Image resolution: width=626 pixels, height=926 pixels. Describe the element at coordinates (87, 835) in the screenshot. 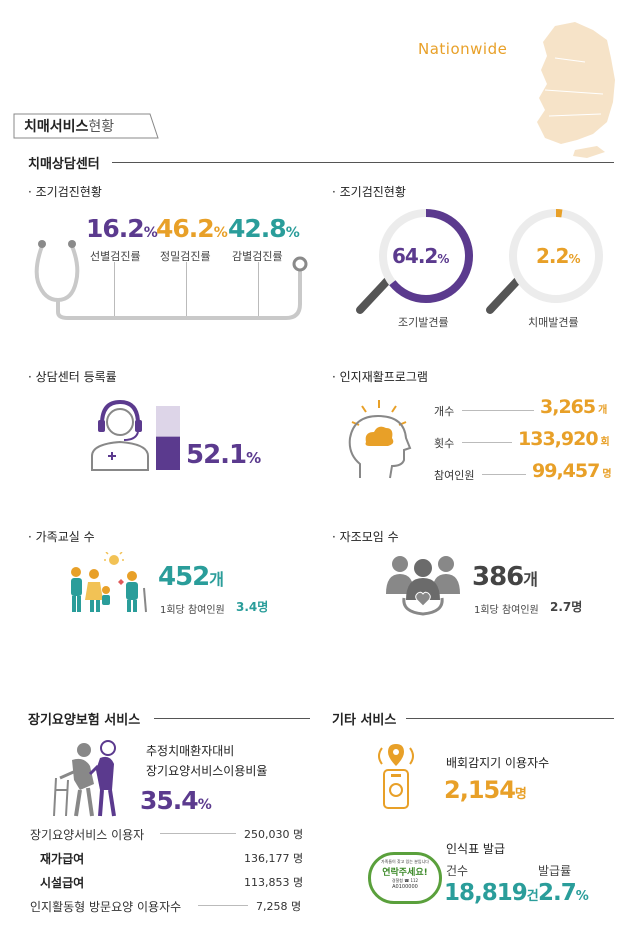

I see `ltc-row-label-1: 장기요양서비스 이용자` at that location.